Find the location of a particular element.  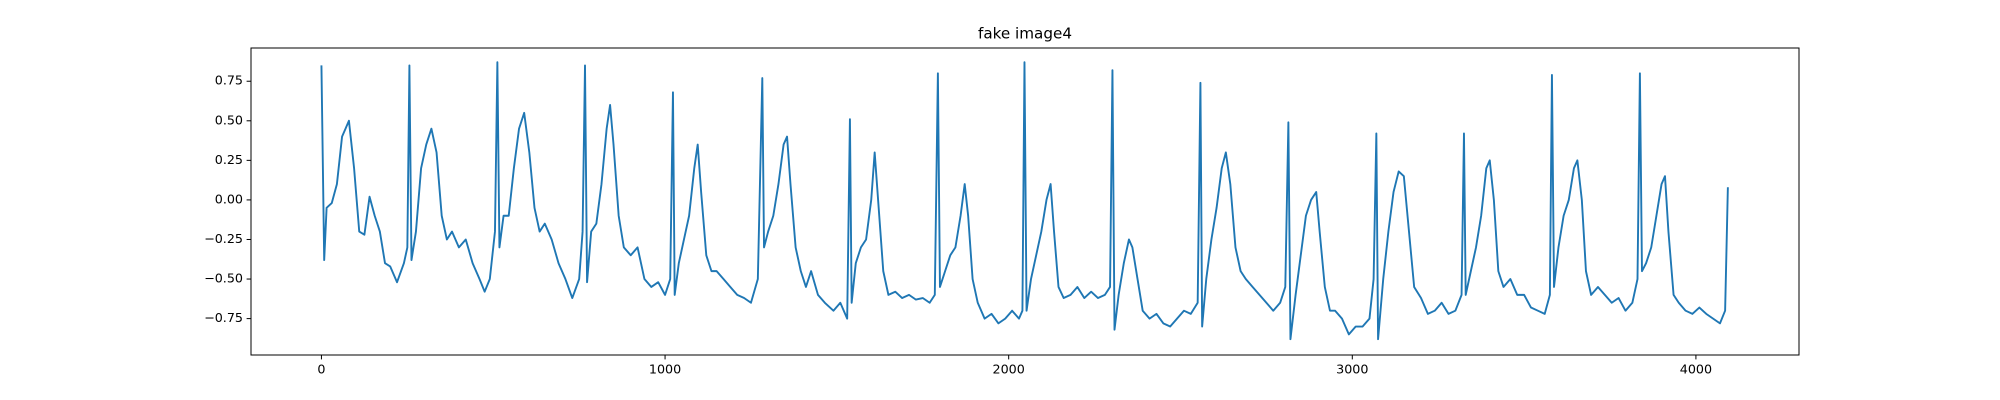

x-tick-label: 1000 is located at coordinates (665, 369).